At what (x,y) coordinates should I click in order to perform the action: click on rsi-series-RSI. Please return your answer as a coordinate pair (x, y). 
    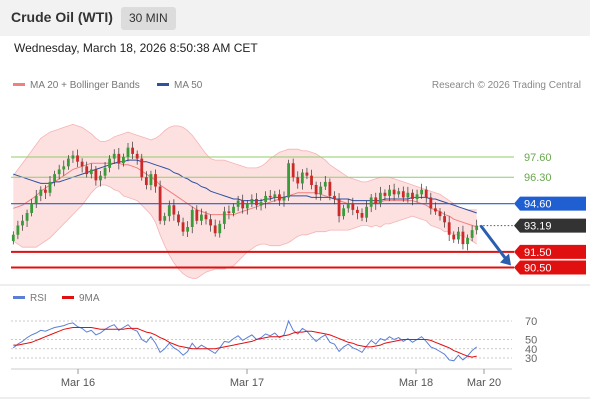
    Looking at the image, I should click on (245, 340).